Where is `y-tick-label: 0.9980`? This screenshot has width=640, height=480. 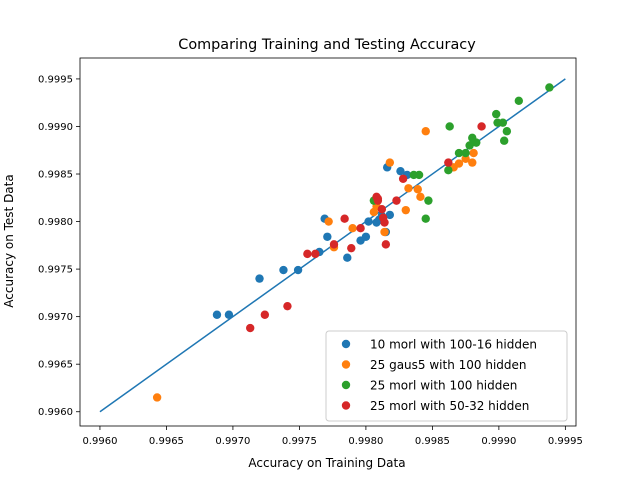
y-tick-label: 0.9980 is located at coordinates (55, 222).